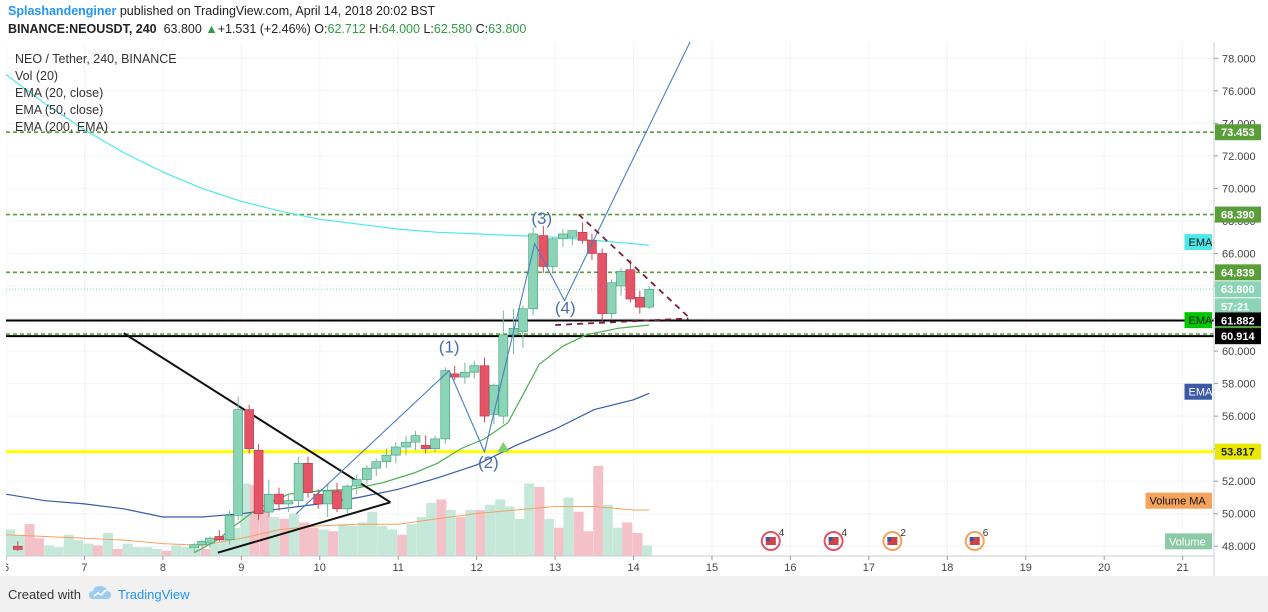 The image size is (1268, 612). I want to click on wedge-upper-dashed, so click(633, 265).